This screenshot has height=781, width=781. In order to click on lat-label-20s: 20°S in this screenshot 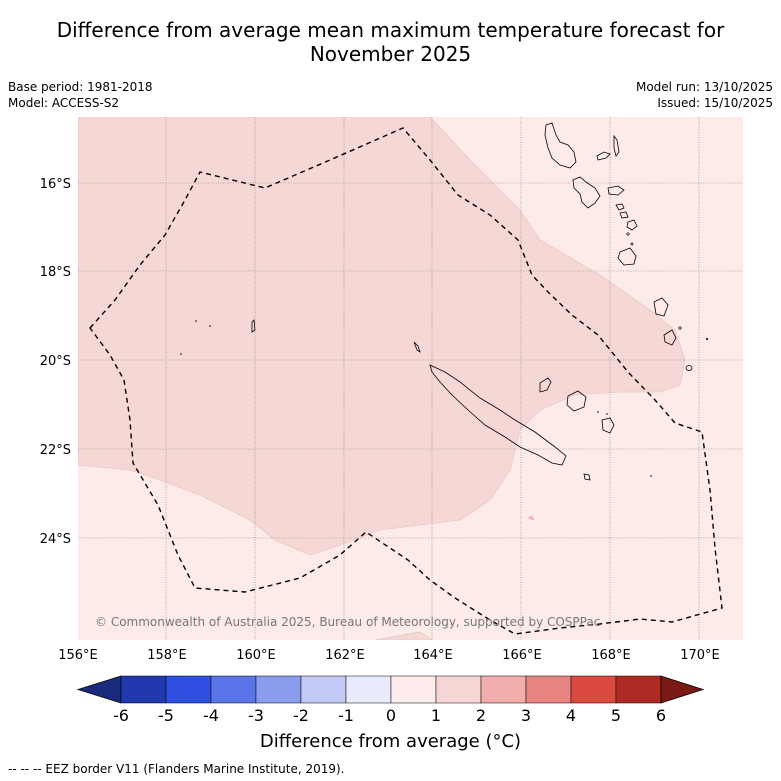, I will do `click(55, 361)`.